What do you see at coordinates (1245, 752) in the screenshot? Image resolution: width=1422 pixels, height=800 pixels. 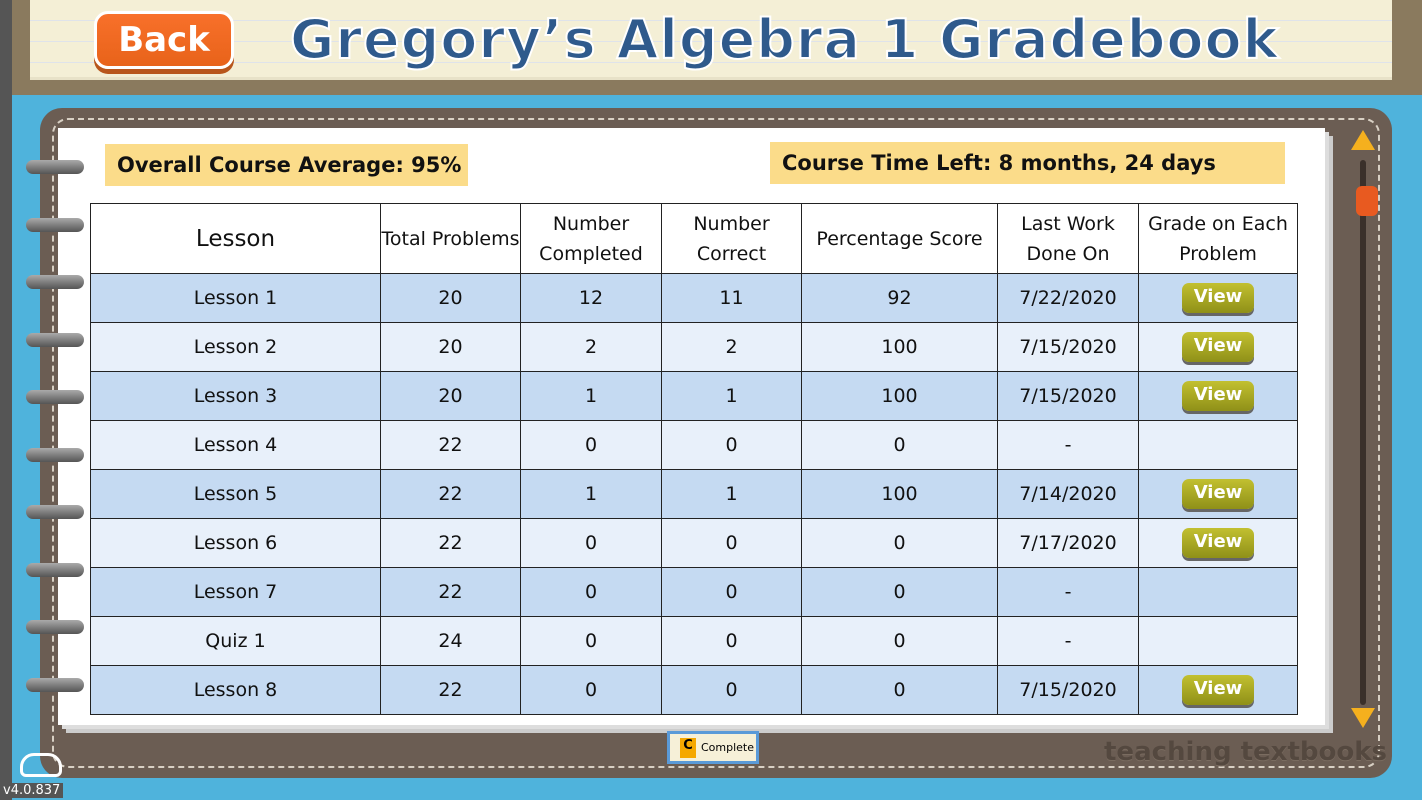 I see `brand-logo: teaching textbooks` at bounding box center [1245, 752].